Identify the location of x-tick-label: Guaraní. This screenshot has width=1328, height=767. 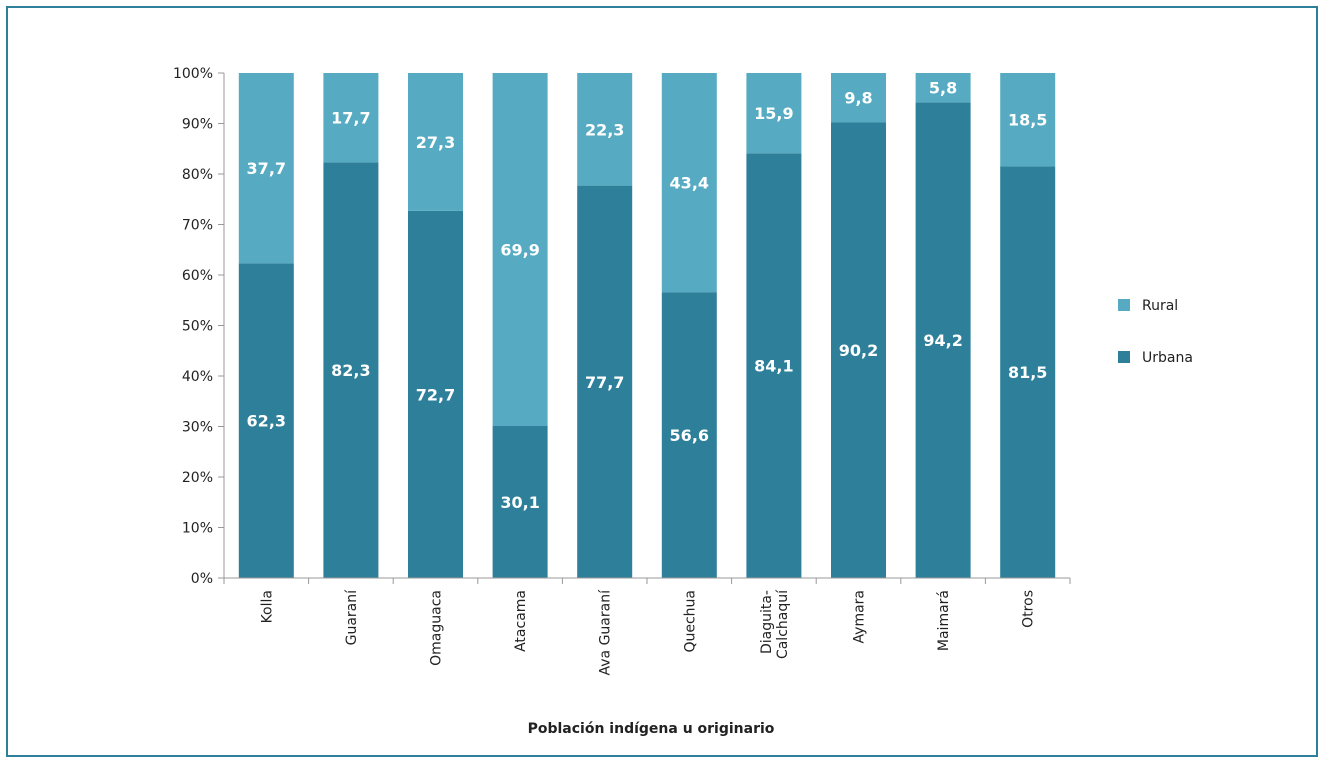
(352, 617).